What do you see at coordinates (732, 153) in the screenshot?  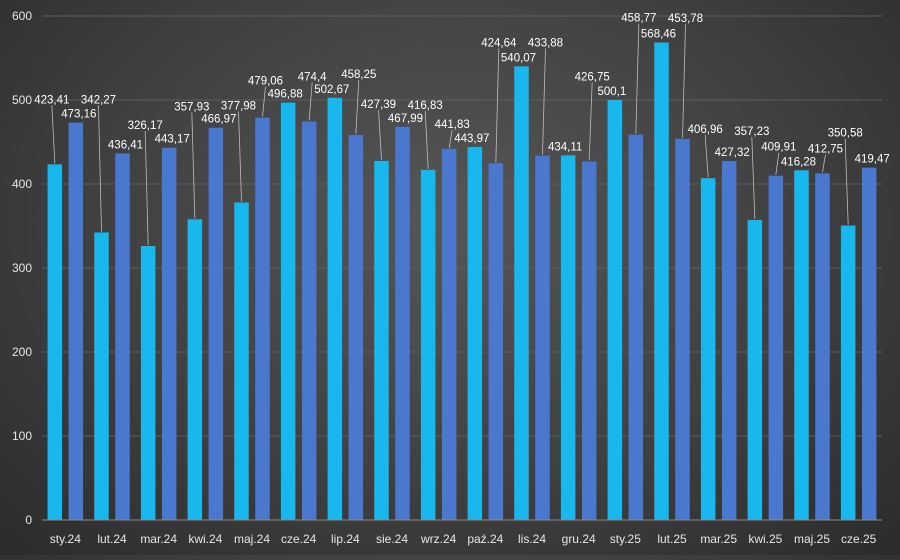 I see `data-label: 427,32` at bounding box center [732, 153].